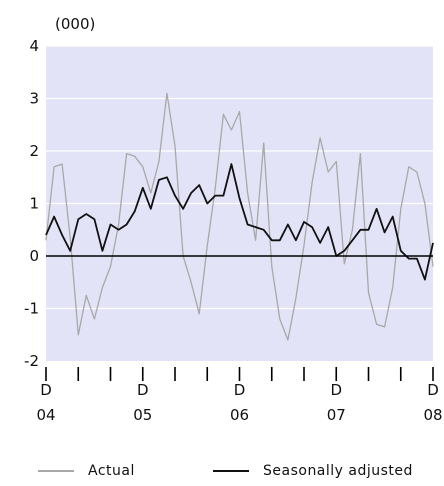 Image resolution: width=444 pixels, height=486 pixels. What do you see at coordinates (34, 99) in the screenshot?
I see `y-tick-label: 3` at bounding box center [34, 99].